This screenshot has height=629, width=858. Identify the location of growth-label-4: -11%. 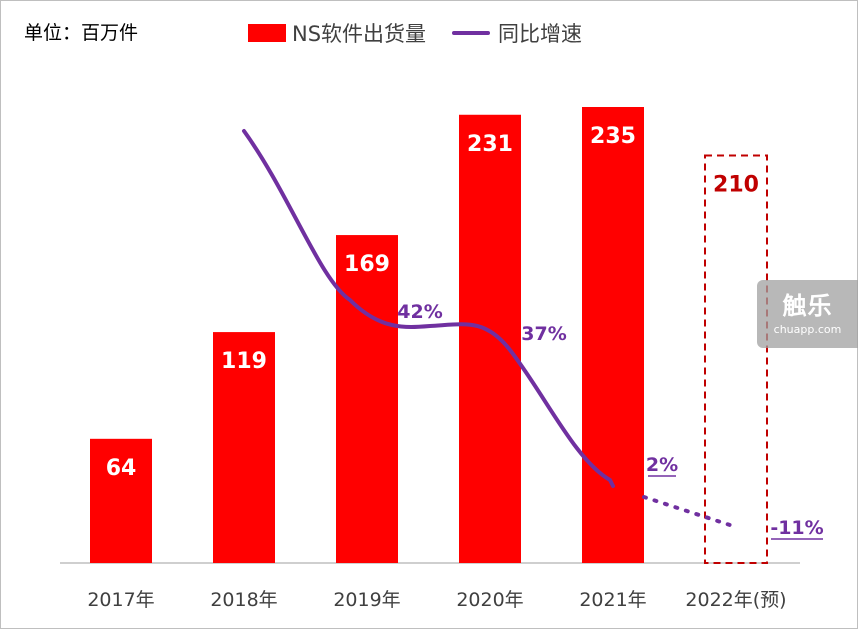
(796, 528).